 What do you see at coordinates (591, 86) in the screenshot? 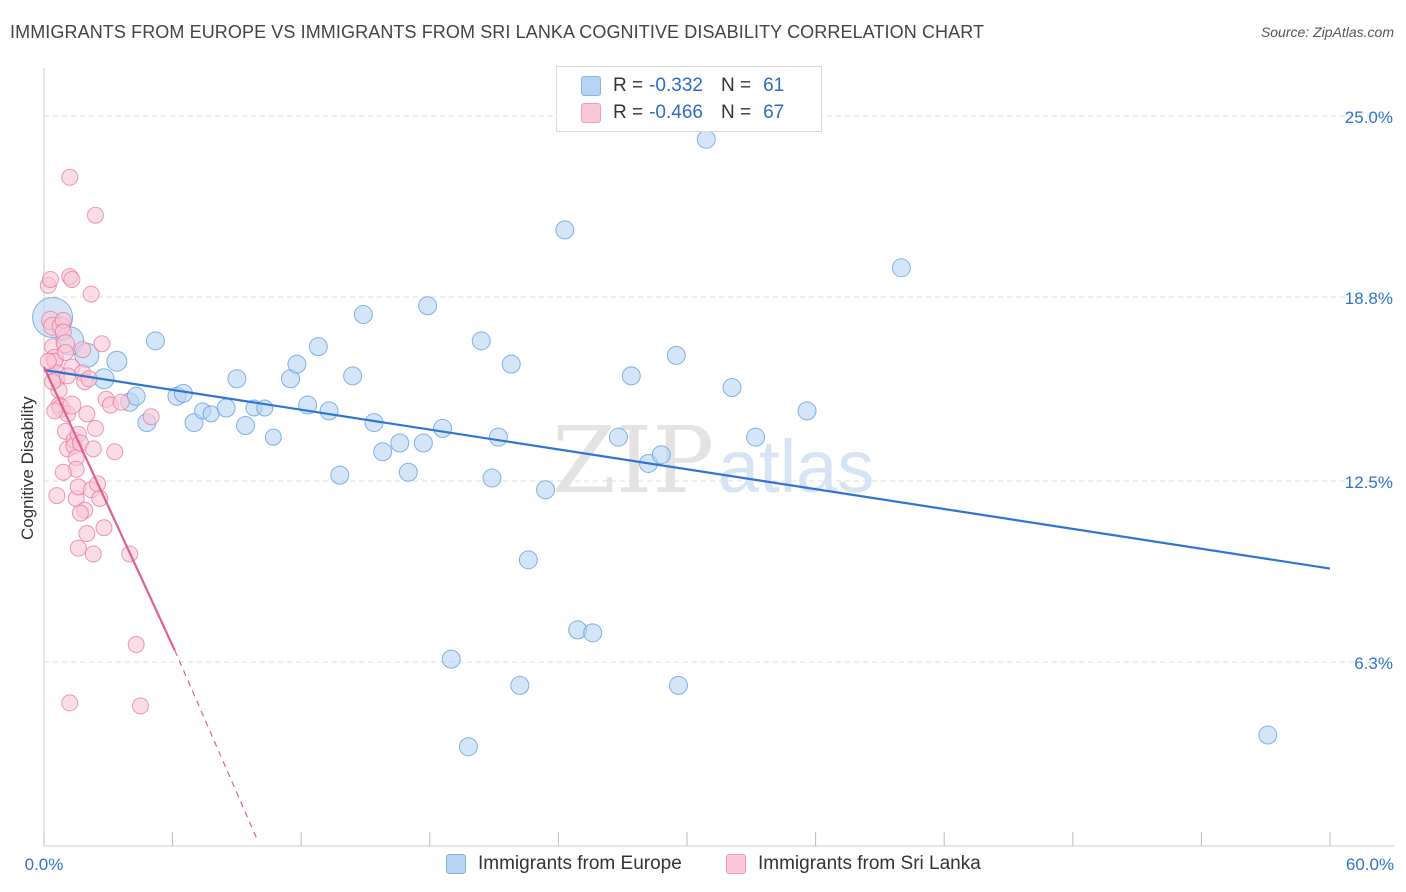
I see `legend-swatch-europe` at bounding box center [591, 86].